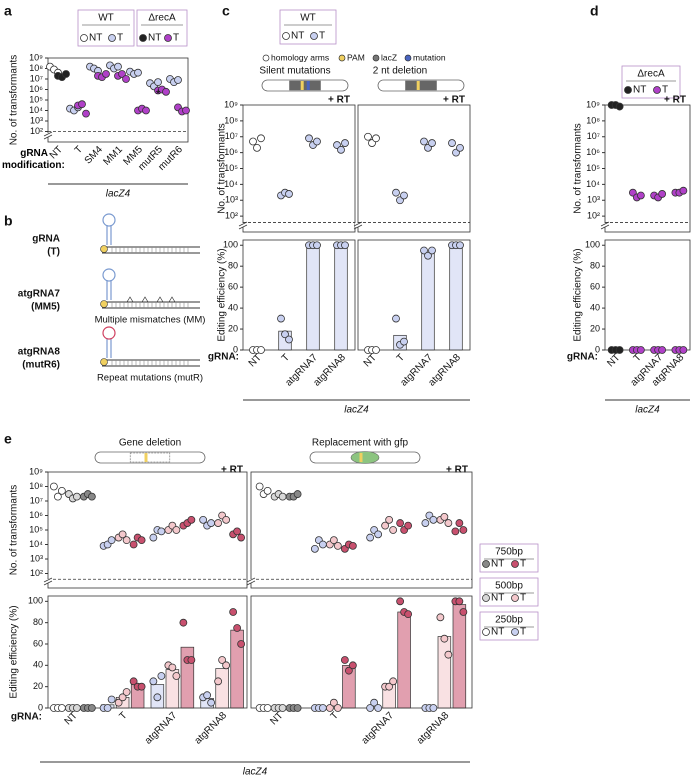 Image resolution: width=695 pixels, height=777 pixels. What do you see at coordinates (595, 307) in the screenshot?
I see `y-tick-label: 40` at bounding box center [595, 307].